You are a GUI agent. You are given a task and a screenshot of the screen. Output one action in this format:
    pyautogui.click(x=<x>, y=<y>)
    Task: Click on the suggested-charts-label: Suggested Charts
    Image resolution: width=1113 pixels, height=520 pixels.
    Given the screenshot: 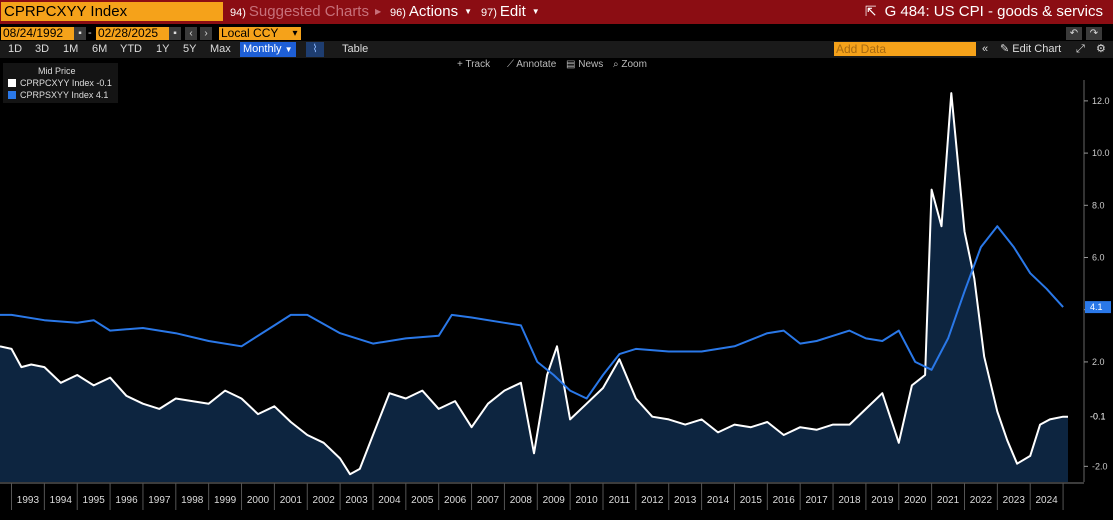 What is the action you would take?
    pyautogui.click(x=308, y=11)
    